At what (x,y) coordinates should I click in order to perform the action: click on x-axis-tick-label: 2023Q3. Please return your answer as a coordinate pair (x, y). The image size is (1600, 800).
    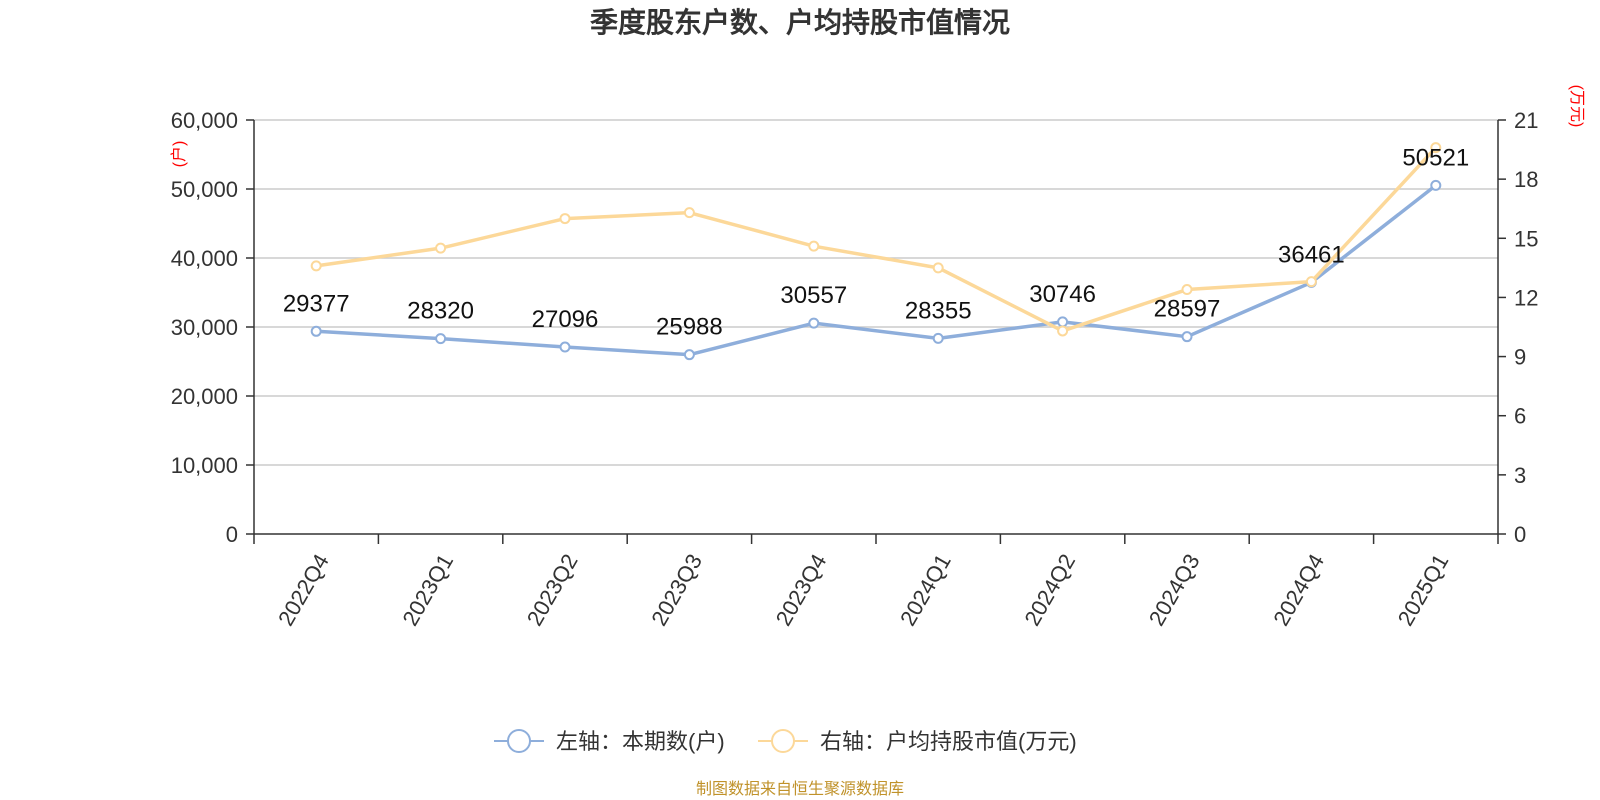
    Looking at the image, I should click on (676, 590).